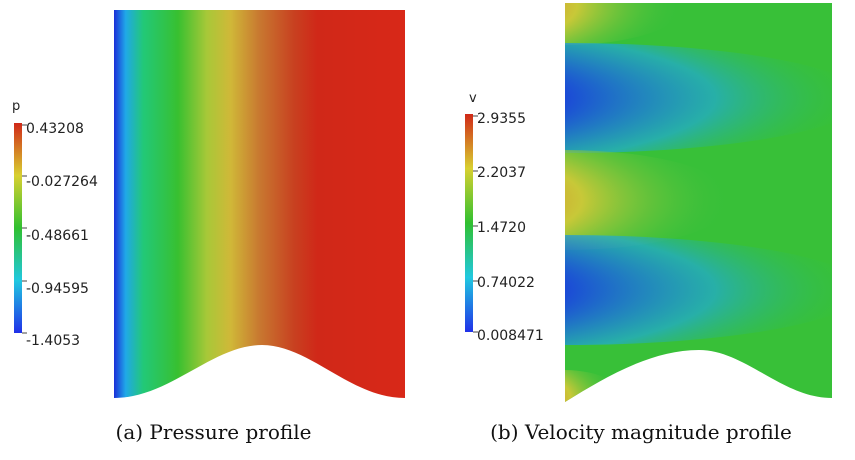  What do you see at coordinates (641, 432) in the screenshot?
I see `velocity-caption: (b) Velocity magnitude profile` at bounding box center [641, 432].